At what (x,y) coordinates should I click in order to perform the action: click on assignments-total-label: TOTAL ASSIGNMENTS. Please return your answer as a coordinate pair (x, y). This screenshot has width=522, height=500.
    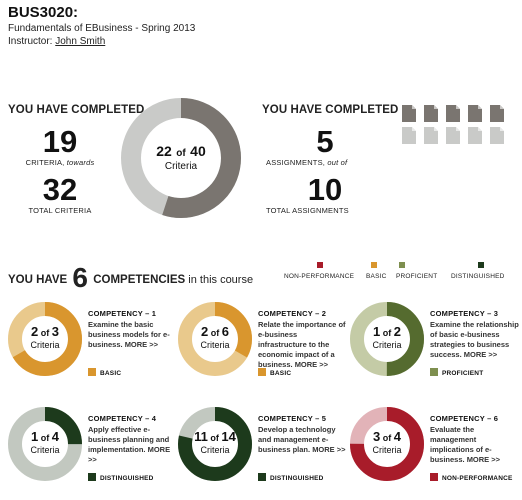
    Looking at the image, I should click on (307, 210).